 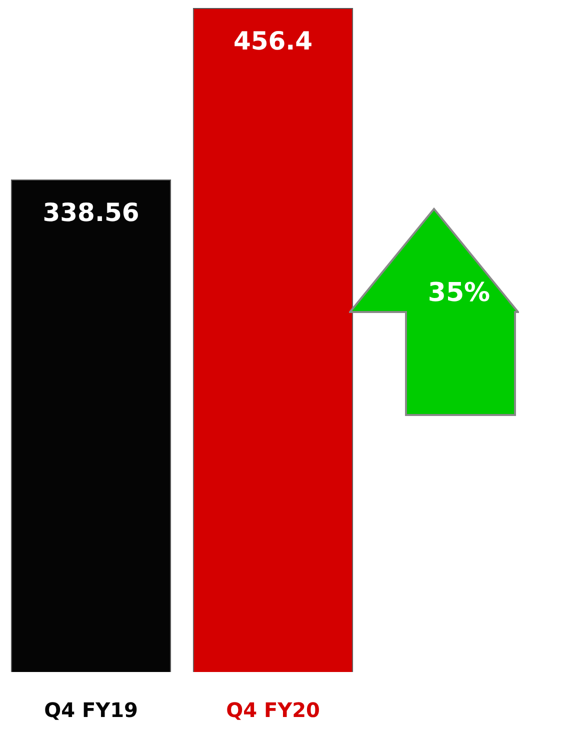 I want to click on text: 35%, so click(x=459, y=293).